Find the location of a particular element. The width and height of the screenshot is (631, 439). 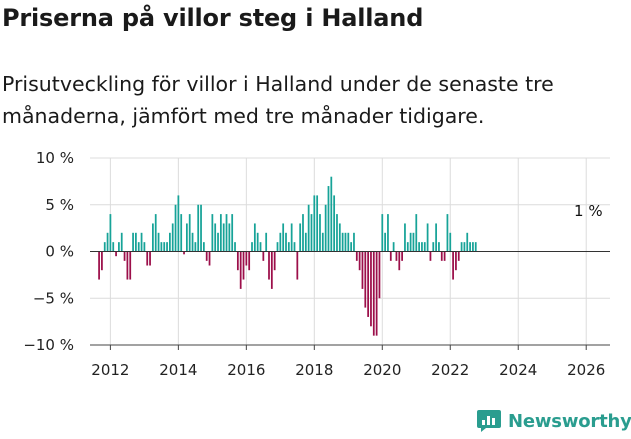

x-tick-label: 2026 is located at coordinates (586, 370).